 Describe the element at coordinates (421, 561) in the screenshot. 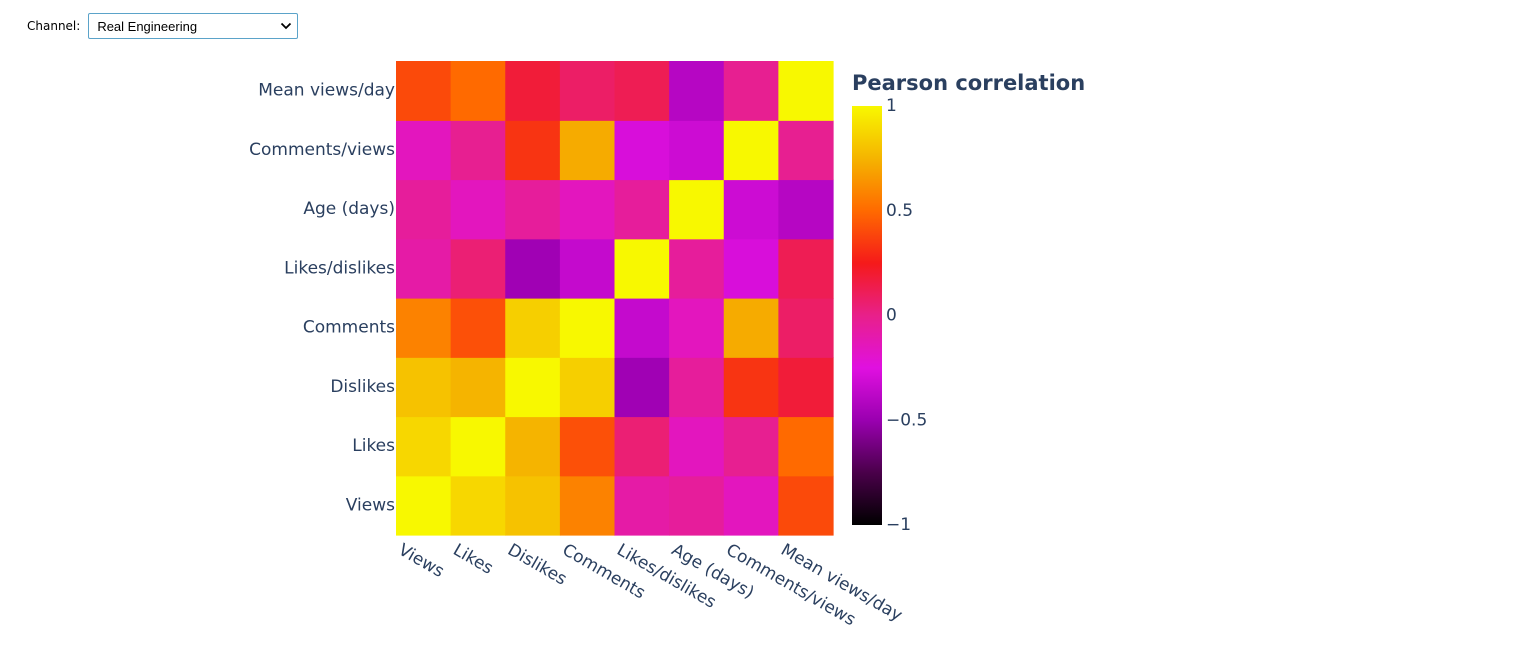

I see `x-tick-label: Views` at that location.